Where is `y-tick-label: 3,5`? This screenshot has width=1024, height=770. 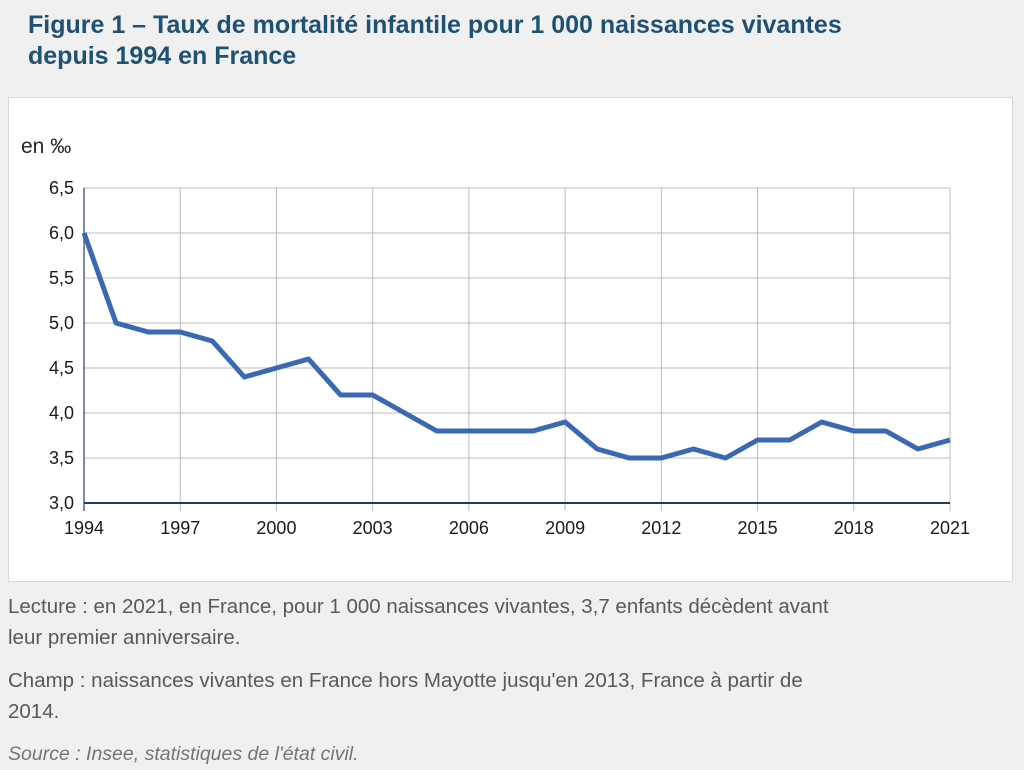 y-tick-label: 3,5 is located at coordinates (61, 458).